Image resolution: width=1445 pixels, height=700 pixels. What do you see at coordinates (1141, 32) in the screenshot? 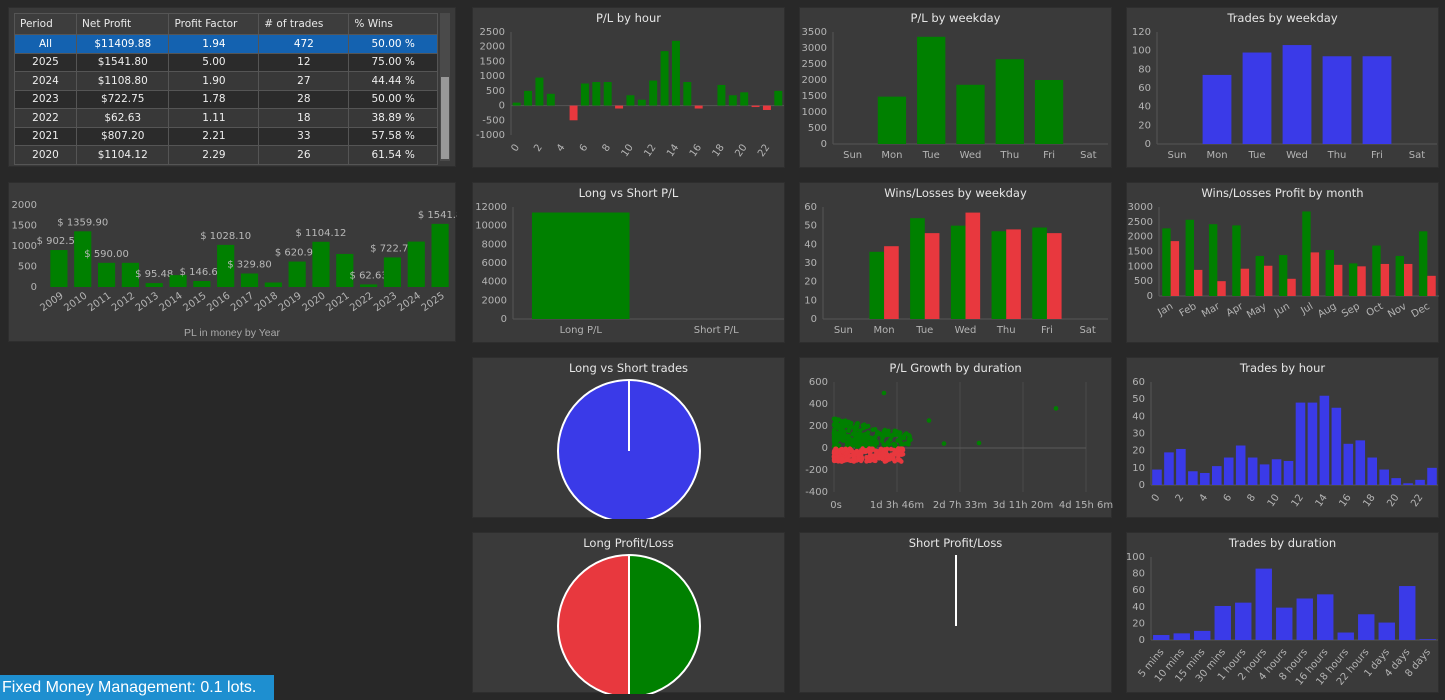
I see `y-tick-label: 120` at bounding box center [1141, 32].